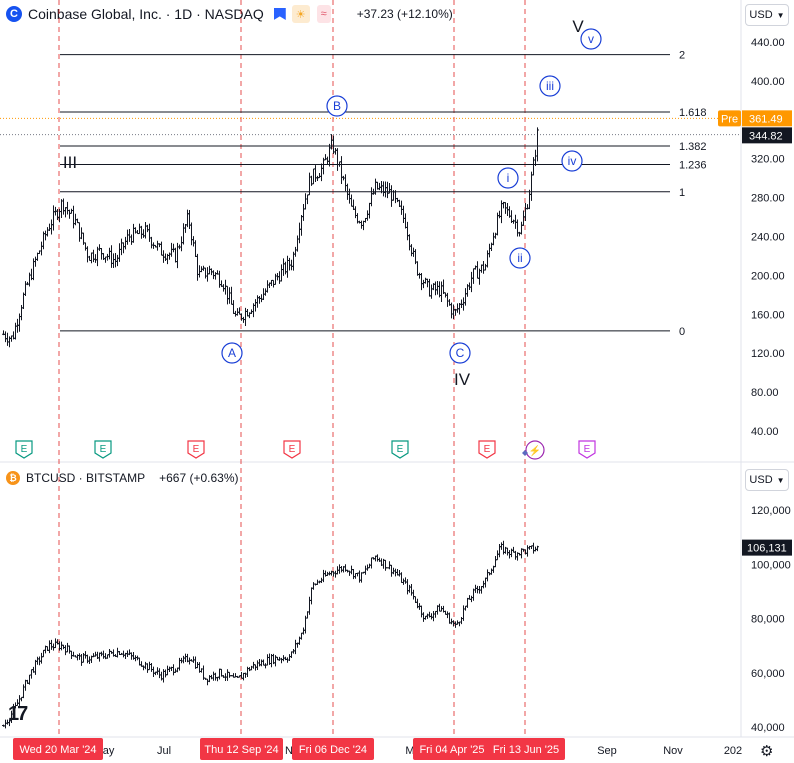 Image resolution: width=794 pixels, height=763 pixels. What do you see at coordinates (404, 14) in the screenshot?
I see `price-change: +37.23 (+12.10%)` at bounding box center [404, 14].